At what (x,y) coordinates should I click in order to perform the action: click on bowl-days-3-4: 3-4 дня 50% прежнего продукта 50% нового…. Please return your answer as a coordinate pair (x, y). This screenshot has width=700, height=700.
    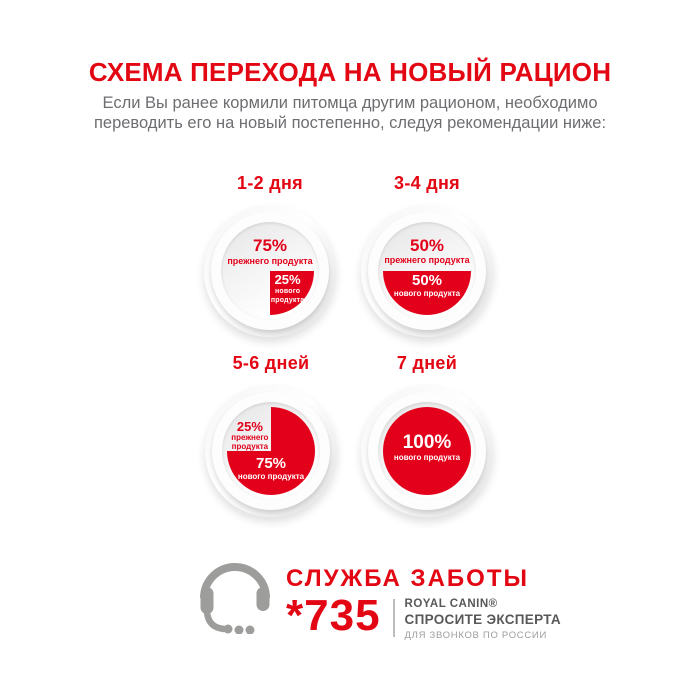
    Looking at the image, I should click on (427, 255).